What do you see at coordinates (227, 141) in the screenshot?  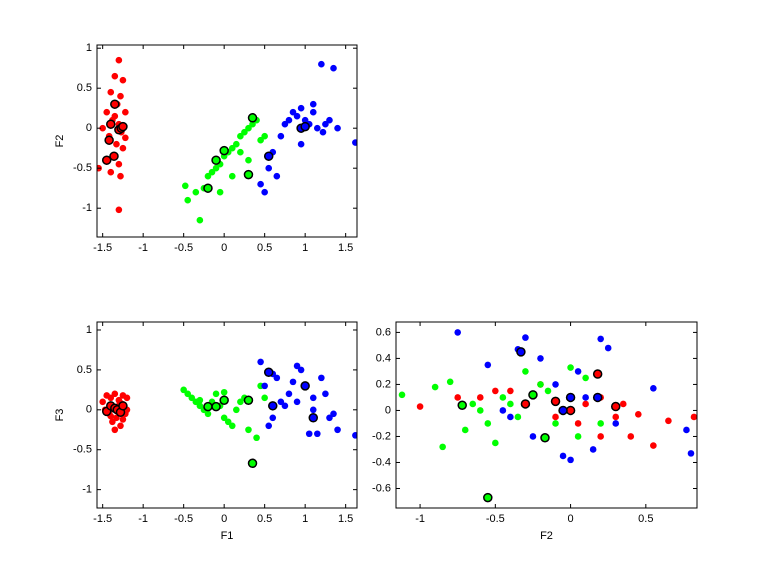 I see `axes-box` at bounding box center [227, 141].